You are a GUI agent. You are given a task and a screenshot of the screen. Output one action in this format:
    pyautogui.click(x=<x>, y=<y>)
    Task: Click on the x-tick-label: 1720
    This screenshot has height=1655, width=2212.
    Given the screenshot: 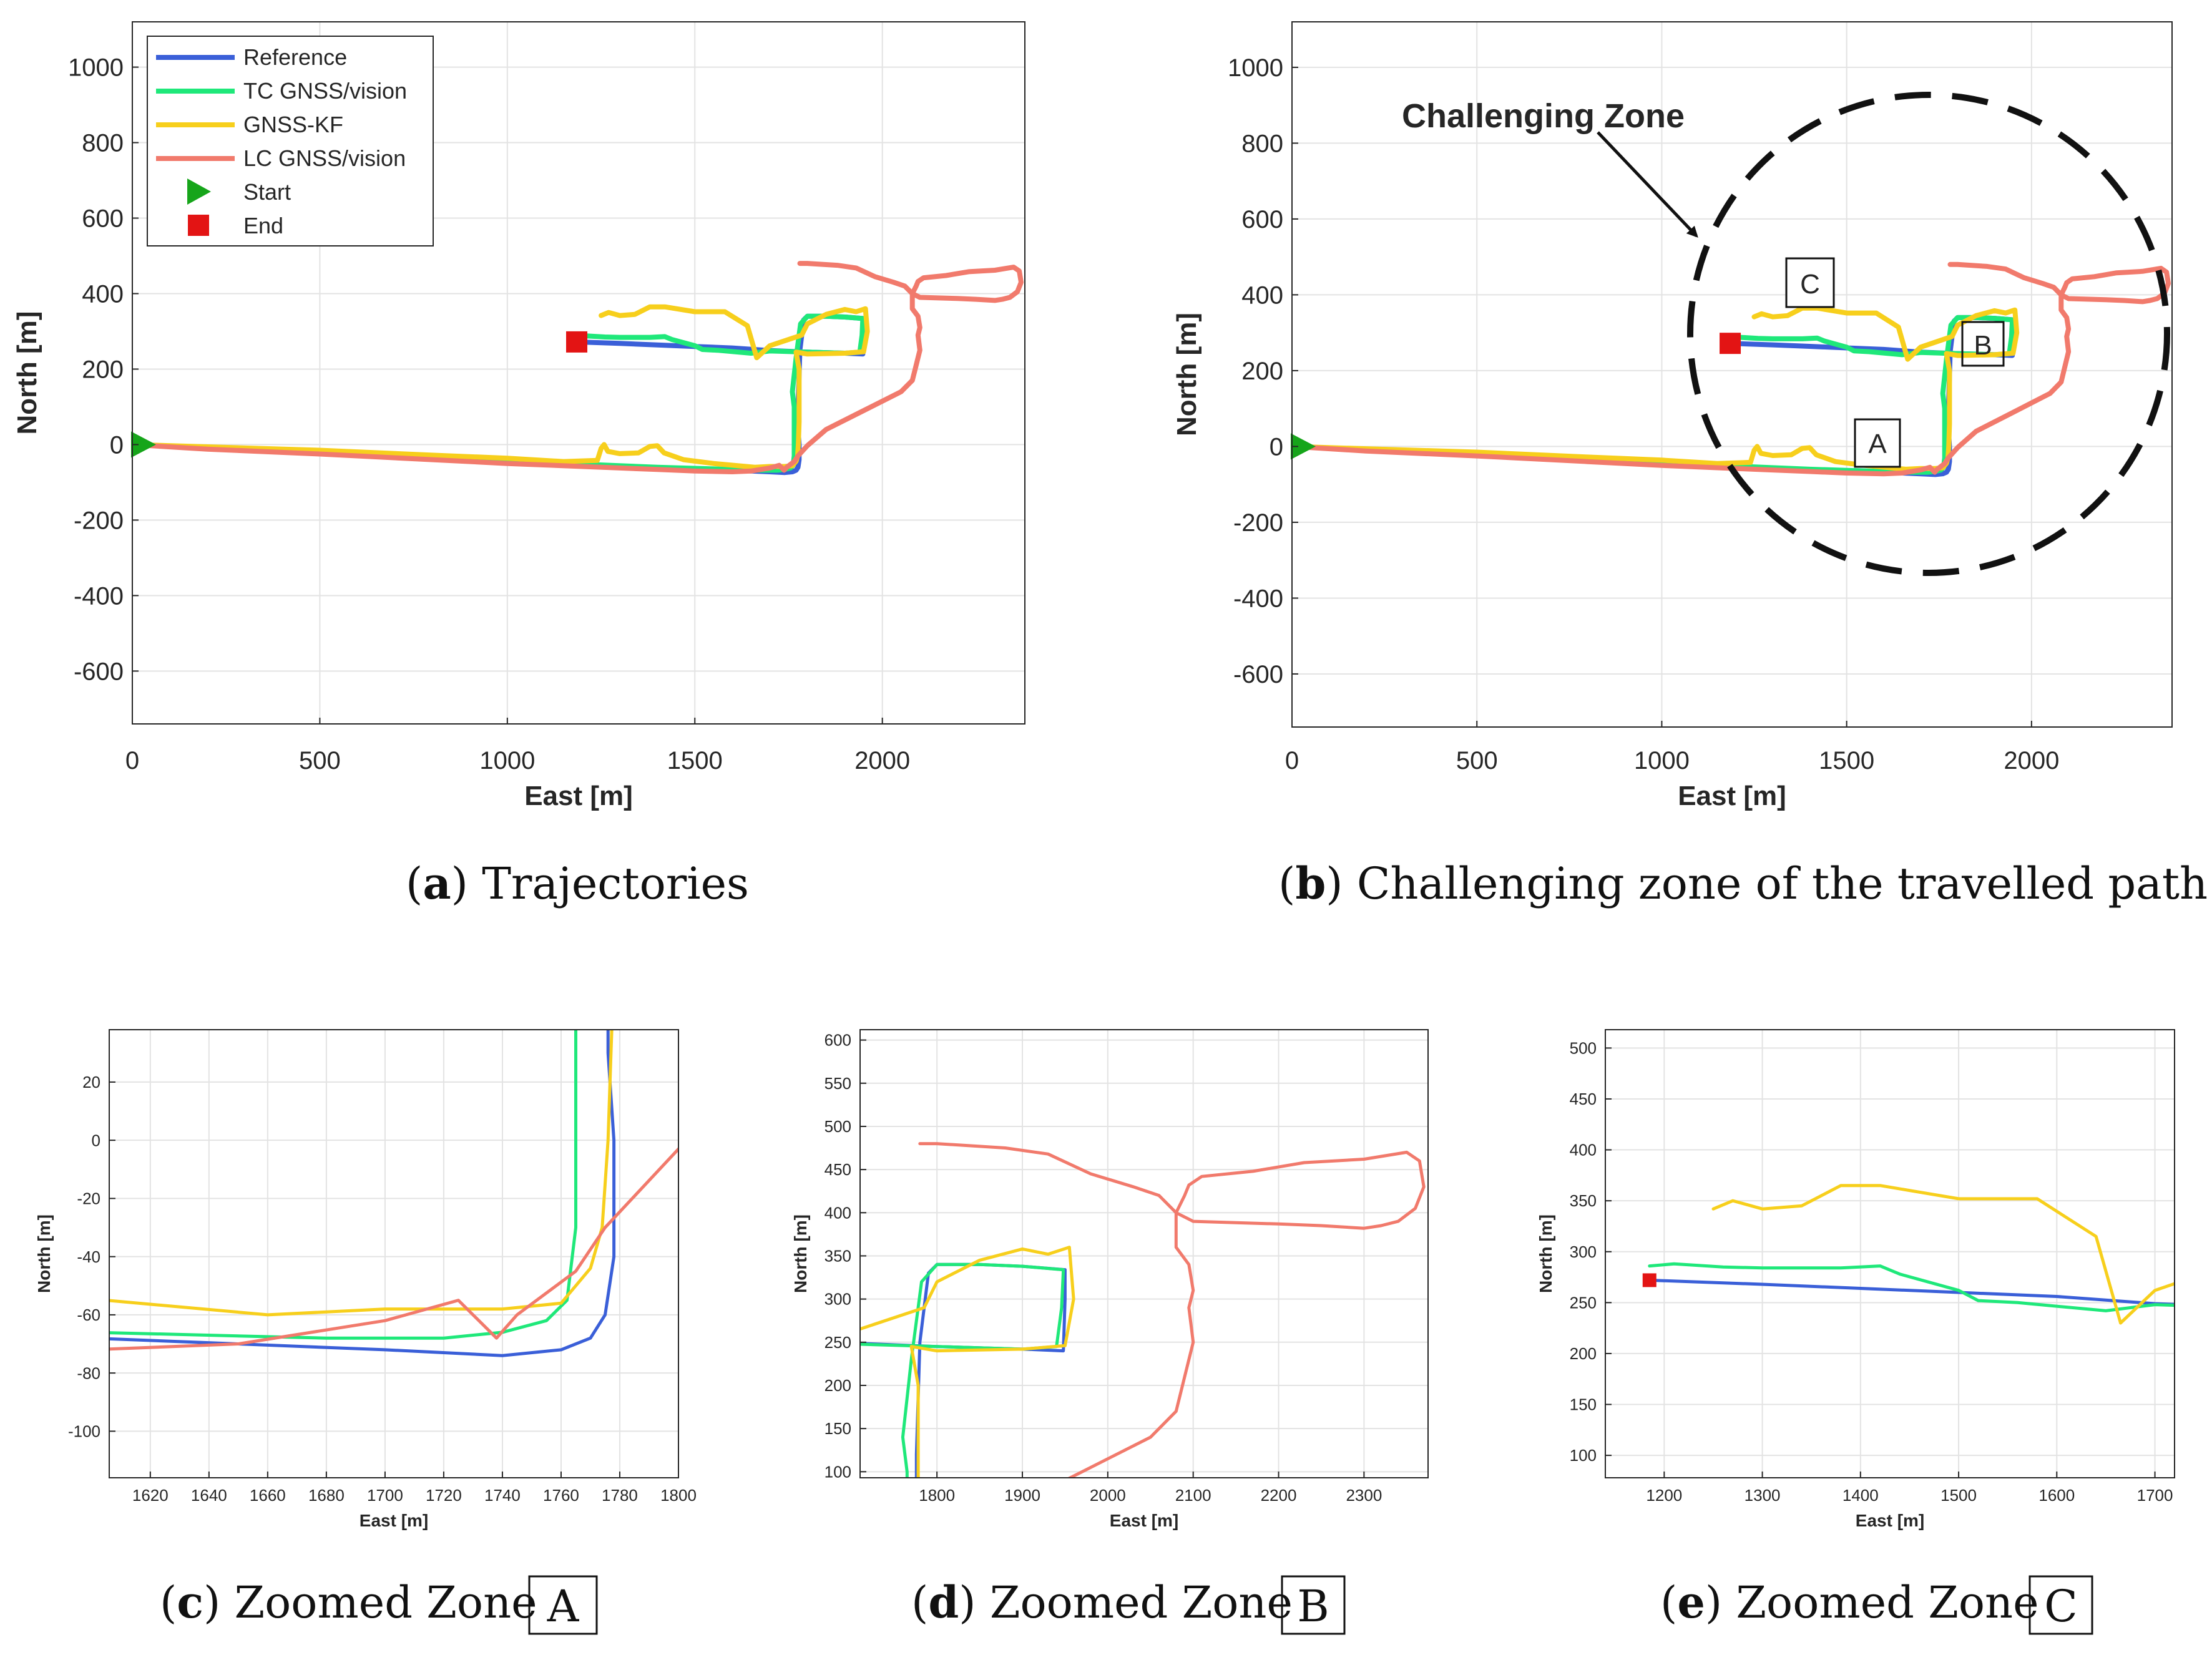 What is the action you would take?
    pyautogui.click(x=444, y=1495)
    